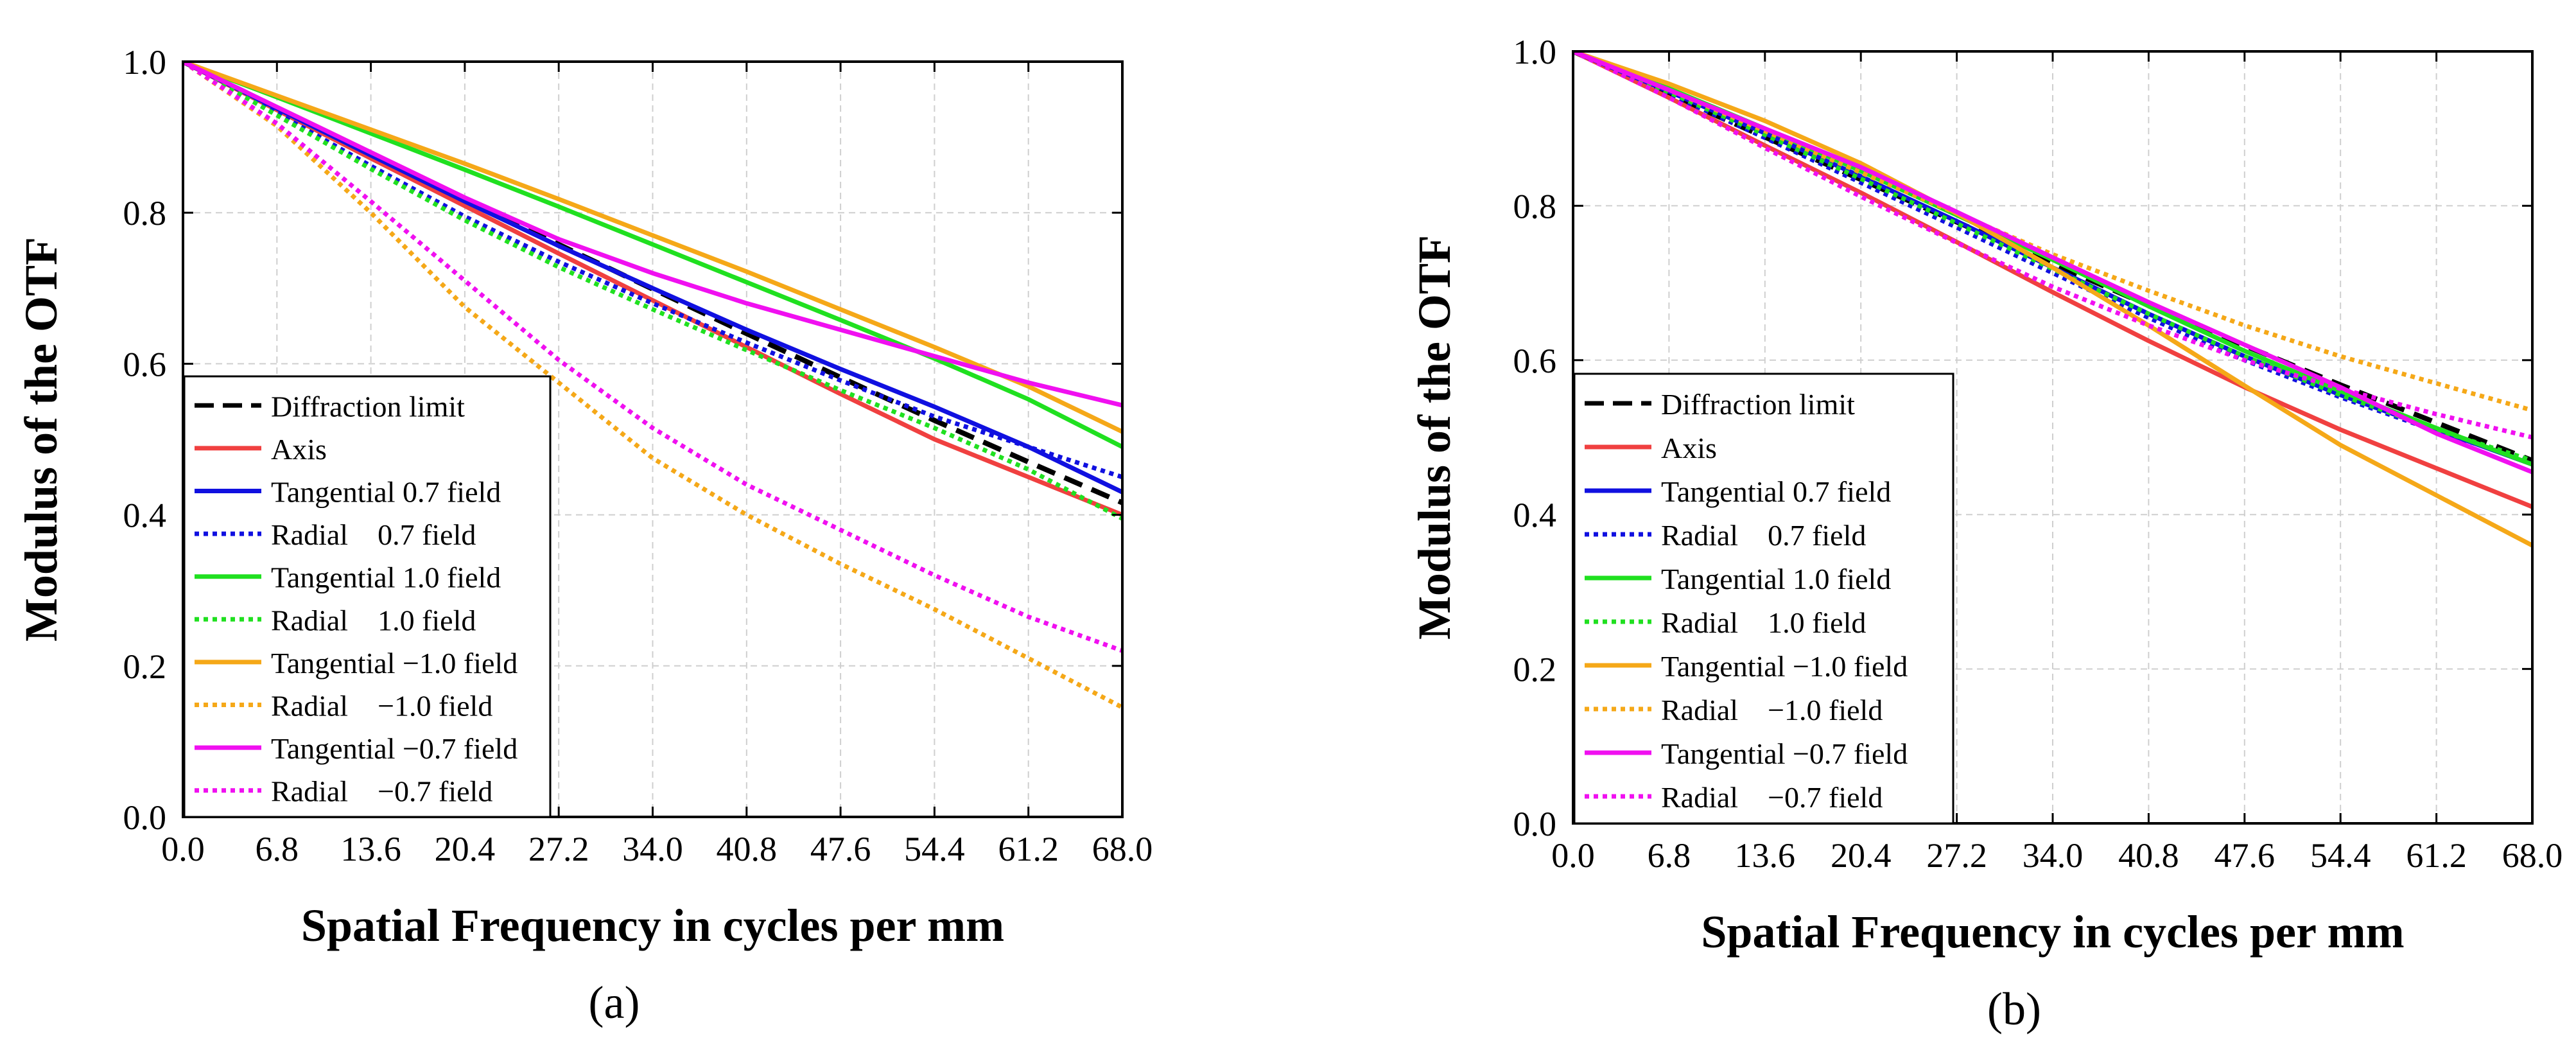 This screenshot has width=2576, height=1043. What do you see at coordinates (614, 1002) in the screenshot?
I see `panel-label: (a)` at bounding box center [614, 1002].